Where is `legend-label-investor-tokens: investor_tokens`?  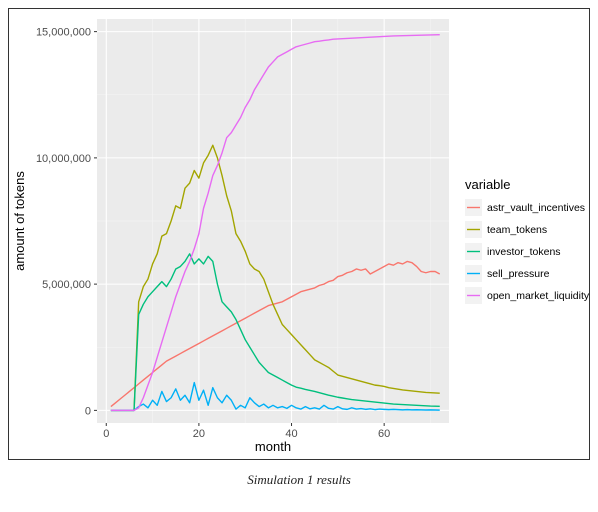
legend-label-investor-tokens: investor_tokens is located at coordinates (524, 252).